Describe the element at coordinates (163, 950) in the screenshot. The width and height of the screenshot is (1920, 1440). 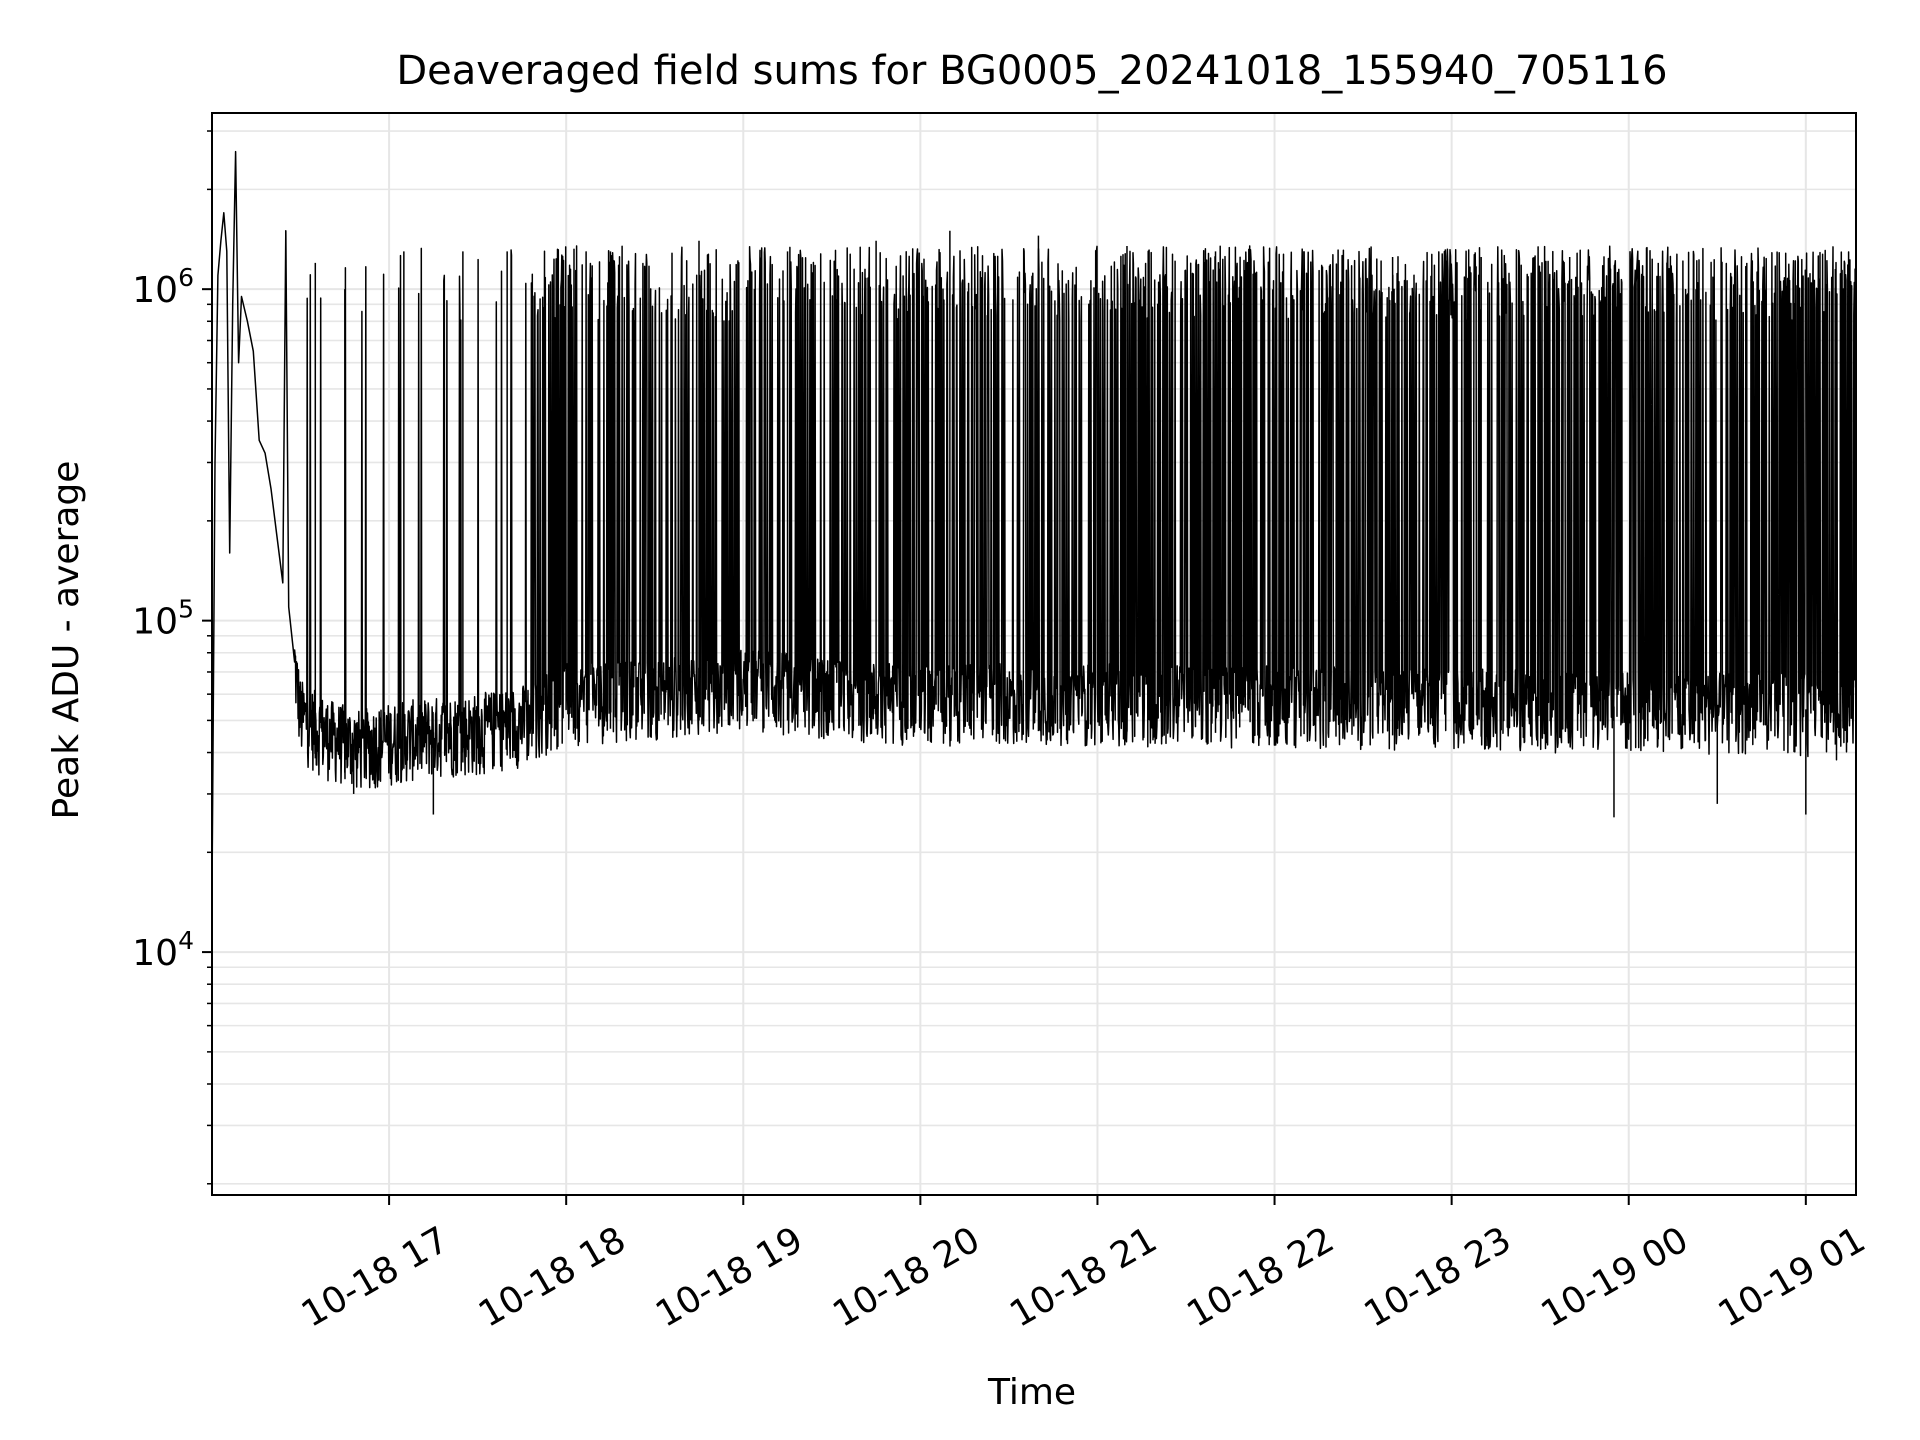
I see `y-tick-label: 10⁴` at that location.